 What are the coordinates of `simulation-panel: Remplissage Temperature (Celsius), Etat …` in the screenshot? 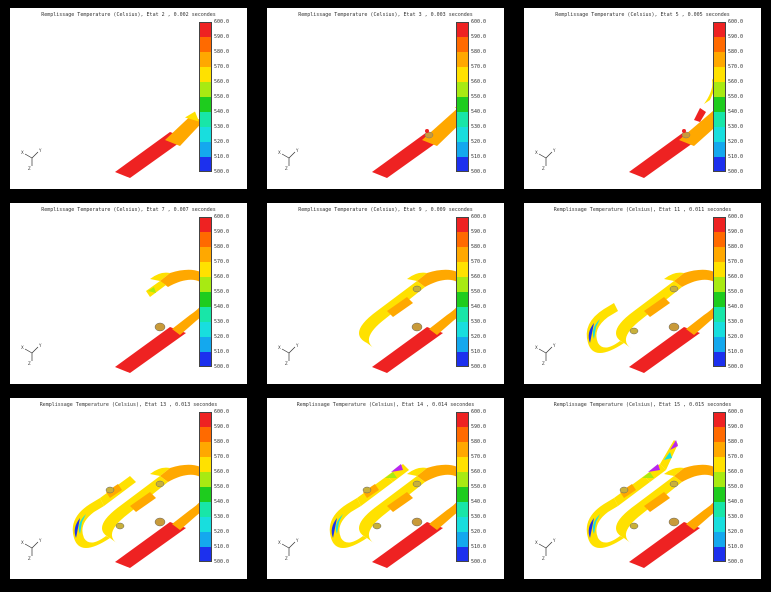 It's located at (128, 488).